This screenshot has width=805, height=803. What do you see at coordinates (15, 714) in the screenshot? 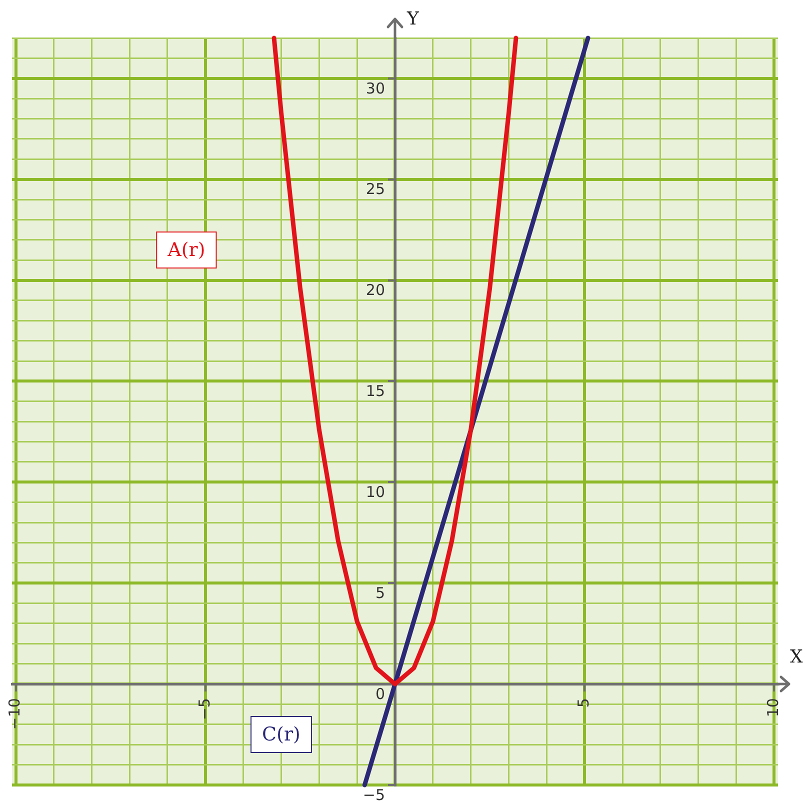
I see `x-tick-label: −10` at bounding box center [15, 714].